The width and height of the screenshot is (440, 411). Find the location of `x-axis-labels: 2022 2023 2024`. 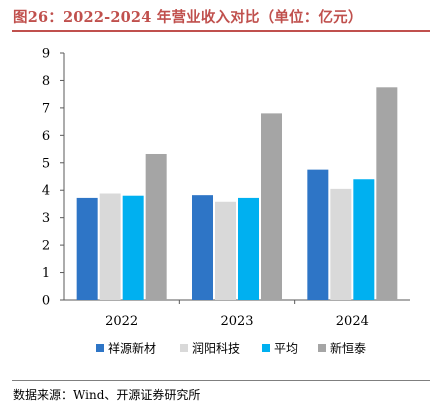

x-axis-labels: 2022 2023 2024 is located at coordinates (237, 321).